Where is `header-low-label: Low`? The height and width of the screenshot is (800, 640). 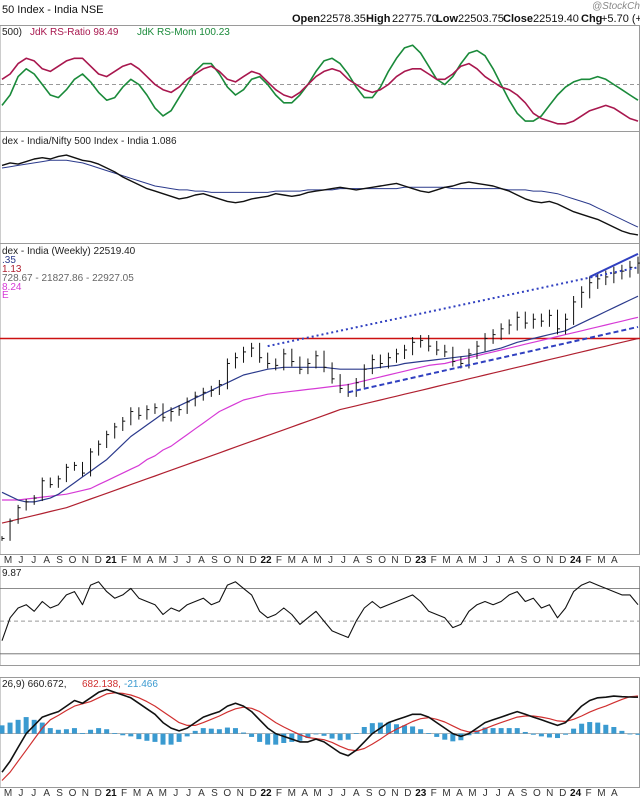 header-low-label: Low is located at coordinates (447, 19).